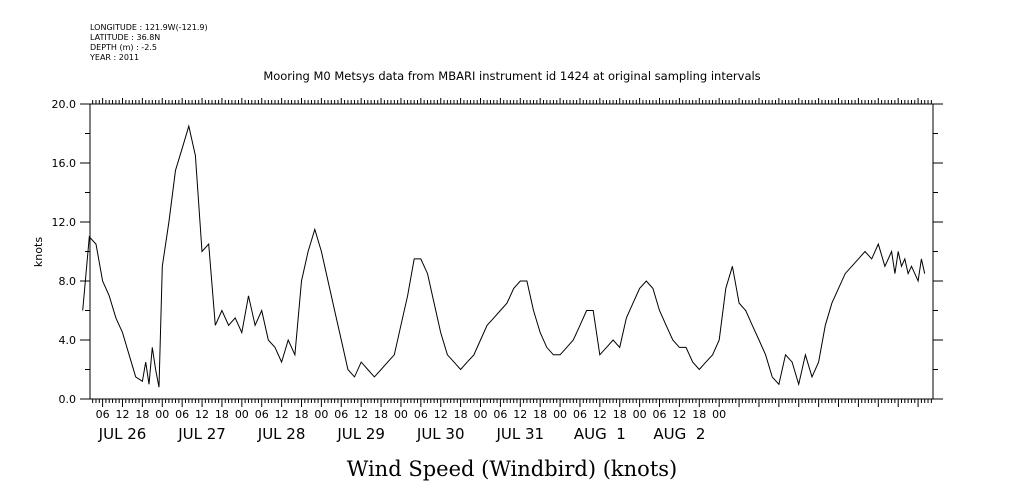 This screenshot has width=1009, height=504. Describe the element at coordinates (114, 57) in the screenshot. I see `year-text: YEAR : 2011` at that location.